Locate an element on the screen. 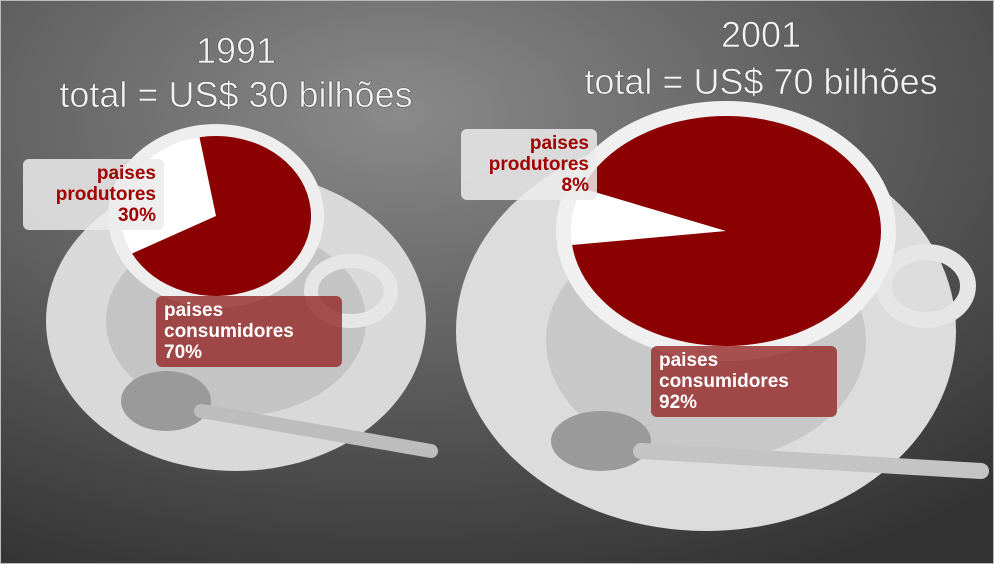 This screenshot has width=994, height=564. chart-subtitle: total = US$ 30 bilhões is located at coordinates (235, 94).